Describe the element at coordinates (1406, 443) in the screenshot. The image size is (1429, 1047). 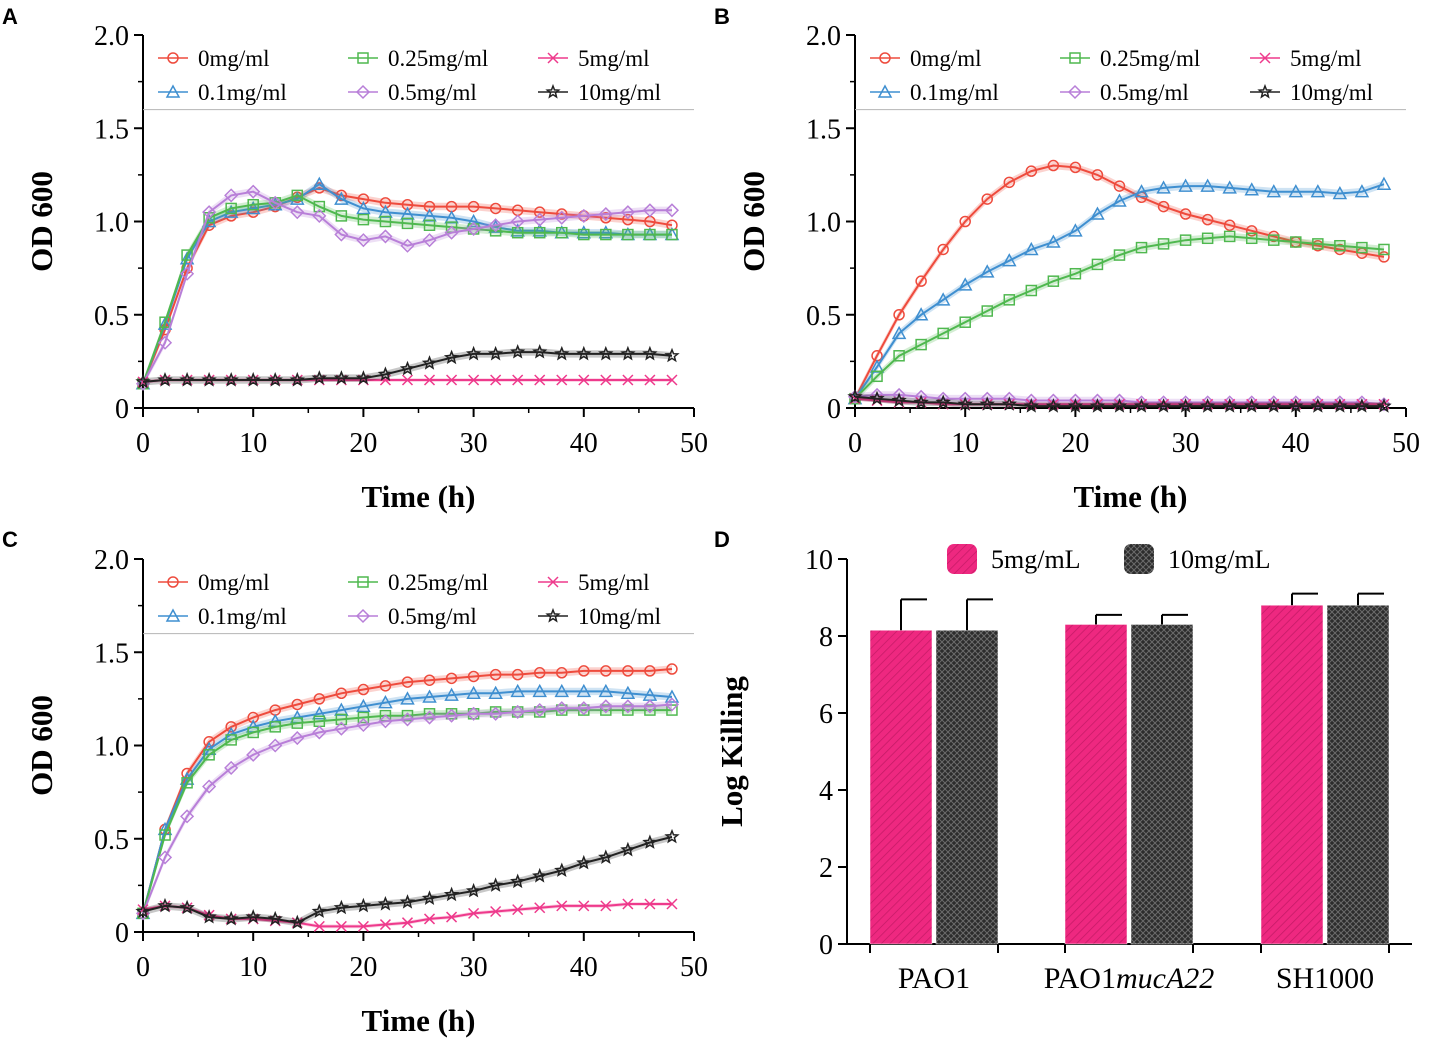
I see `x-tick-label: 50` at that location.